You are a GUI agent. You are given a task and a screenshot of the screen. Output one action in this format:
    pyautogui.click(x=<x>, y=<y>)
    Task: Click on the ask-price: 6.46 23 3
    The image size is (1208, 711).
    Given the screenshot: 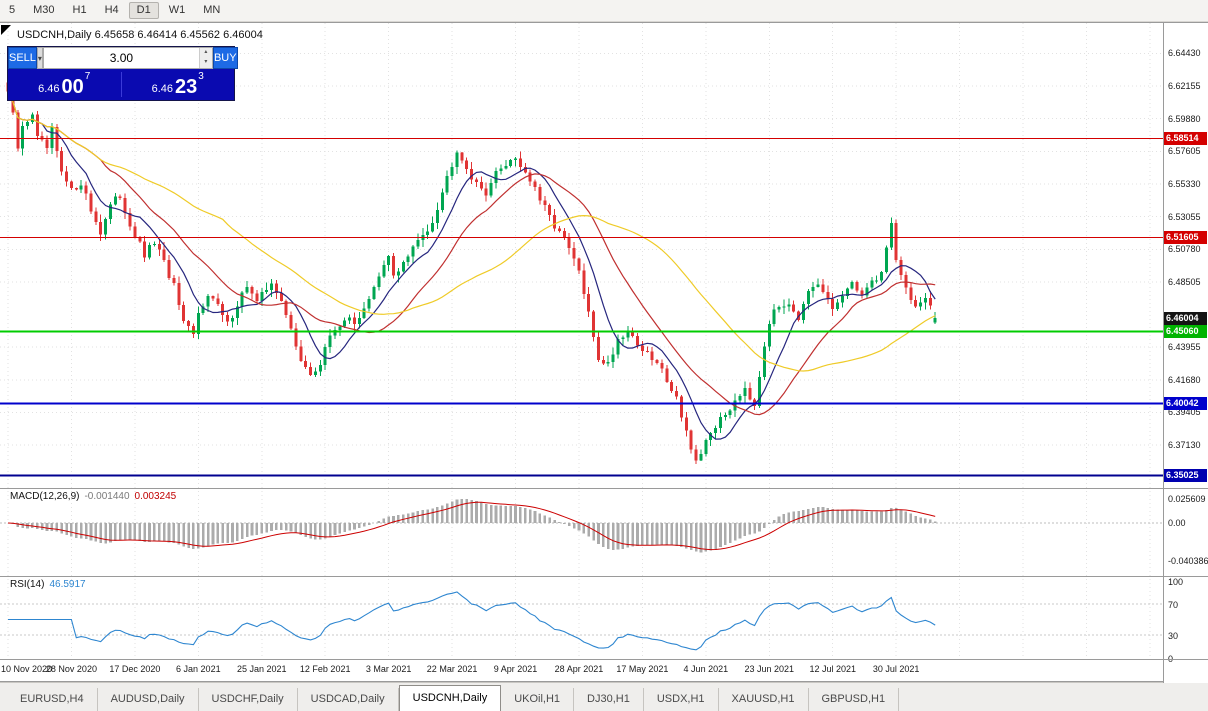 What is the action you would take?
    pyautogui.click(x=178, y=84)
    